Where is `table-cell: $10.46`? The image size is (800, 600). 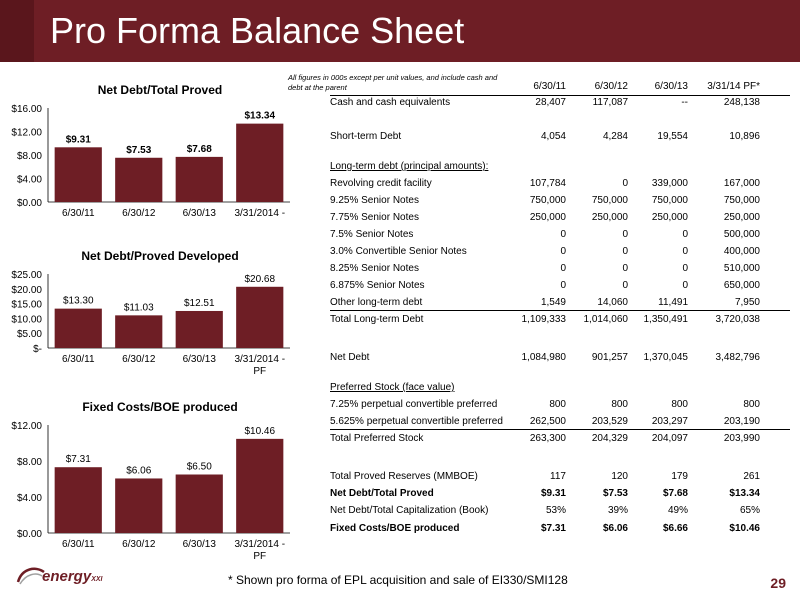 table-cell: $10.46 is located at coordinates (744, 528).